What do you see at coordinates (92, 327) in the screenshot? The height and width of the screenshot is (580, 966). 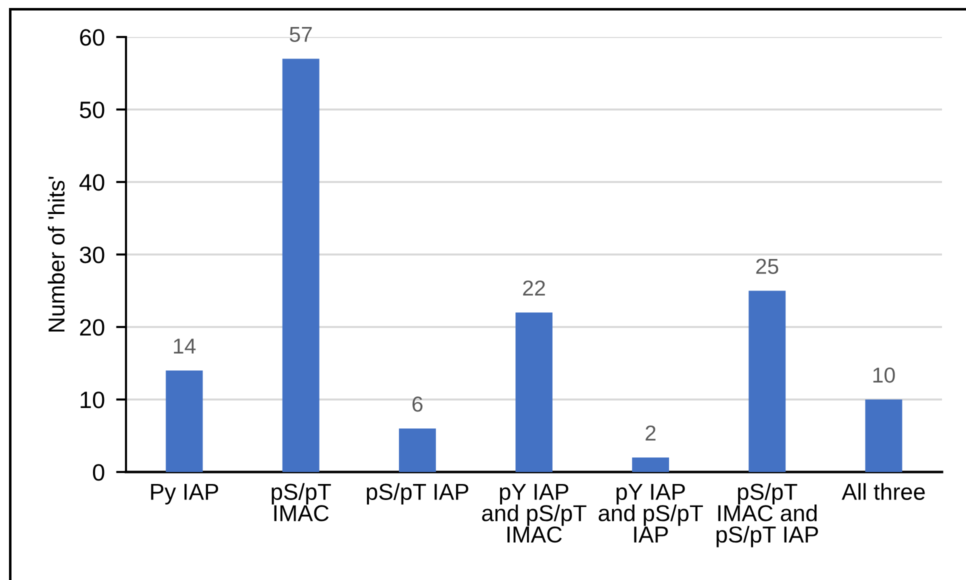 I see `y-tick-label: 20` at bounding box center [92, 327].